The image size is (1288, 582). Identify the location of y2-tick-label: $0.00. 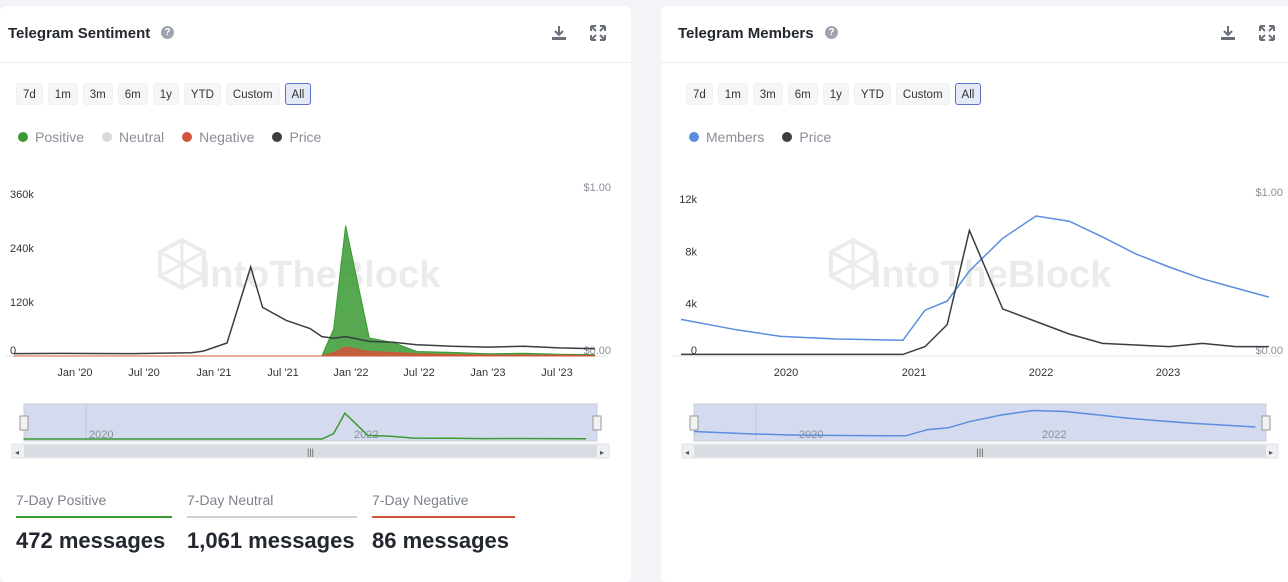
(1269, 351).